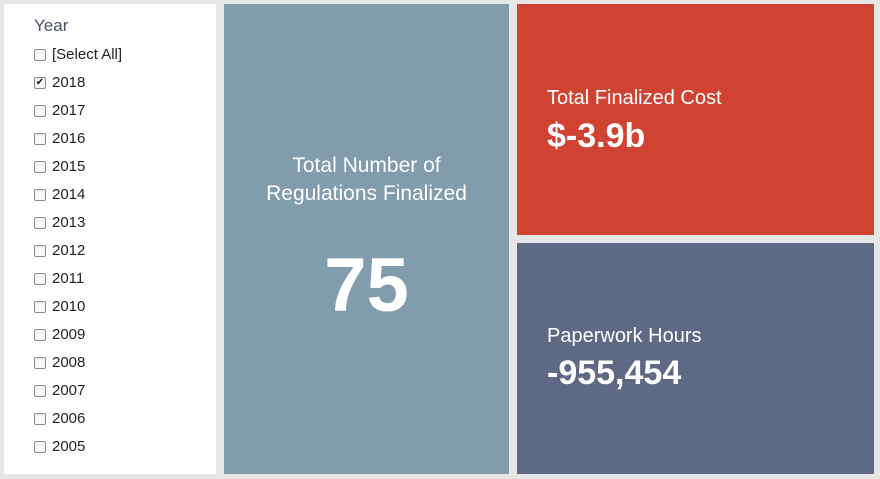 The width and height of the screenshot is (880, 479). What do you see at coordinates (40, 55) in the screenshot?
I see `select-all-checkbox: ✔` at bounding box center [40, 55].